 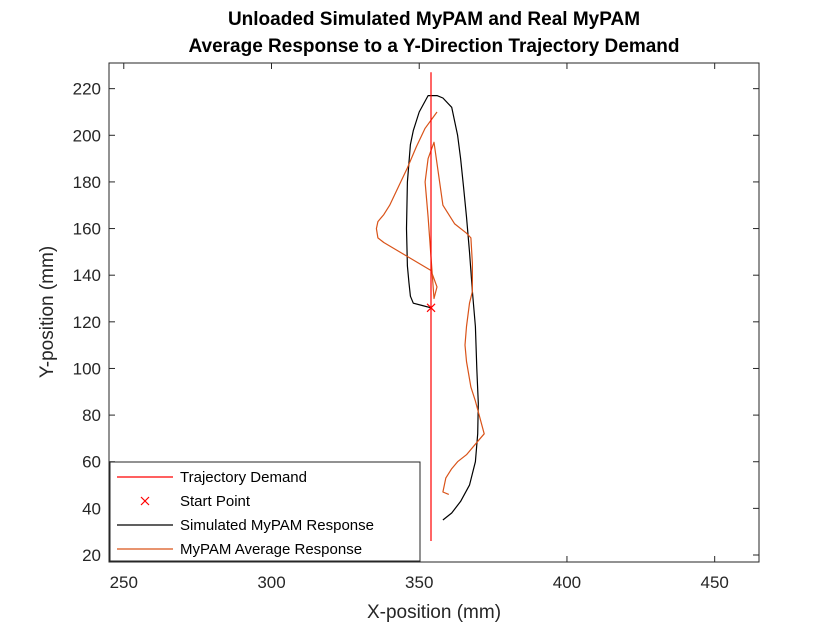 I want to click on start-point-marker, so click(x=431, y=308).